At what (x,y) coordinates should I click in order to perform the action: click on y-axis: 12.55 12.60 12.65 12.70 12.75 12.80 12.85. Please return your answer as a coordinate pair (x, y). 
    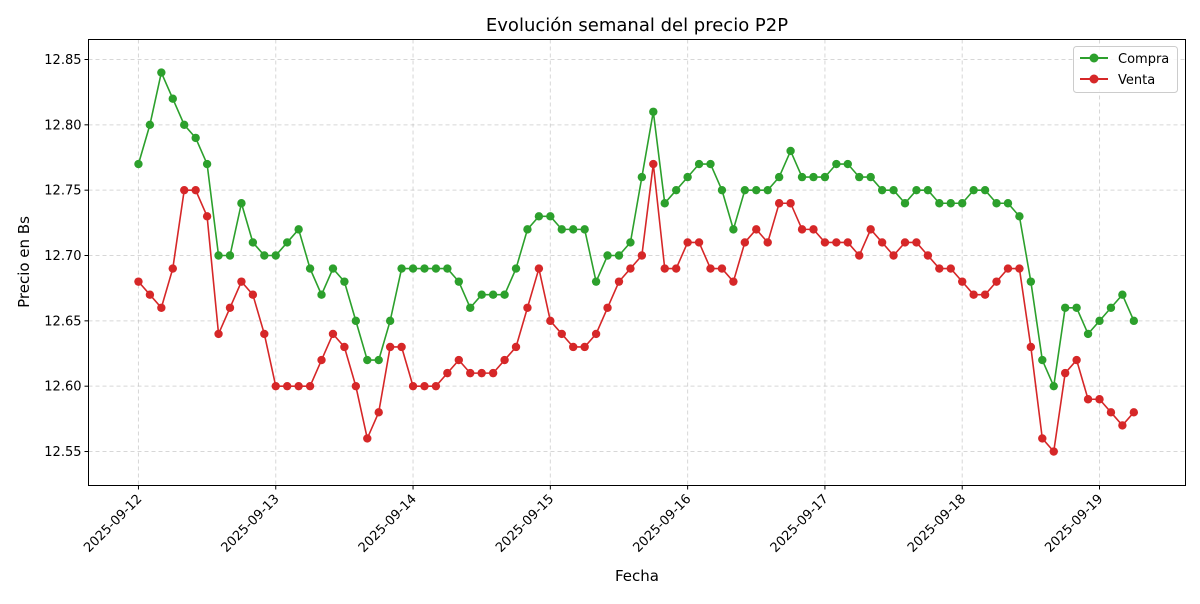
    Looking at the image, I should click on (66, 256).